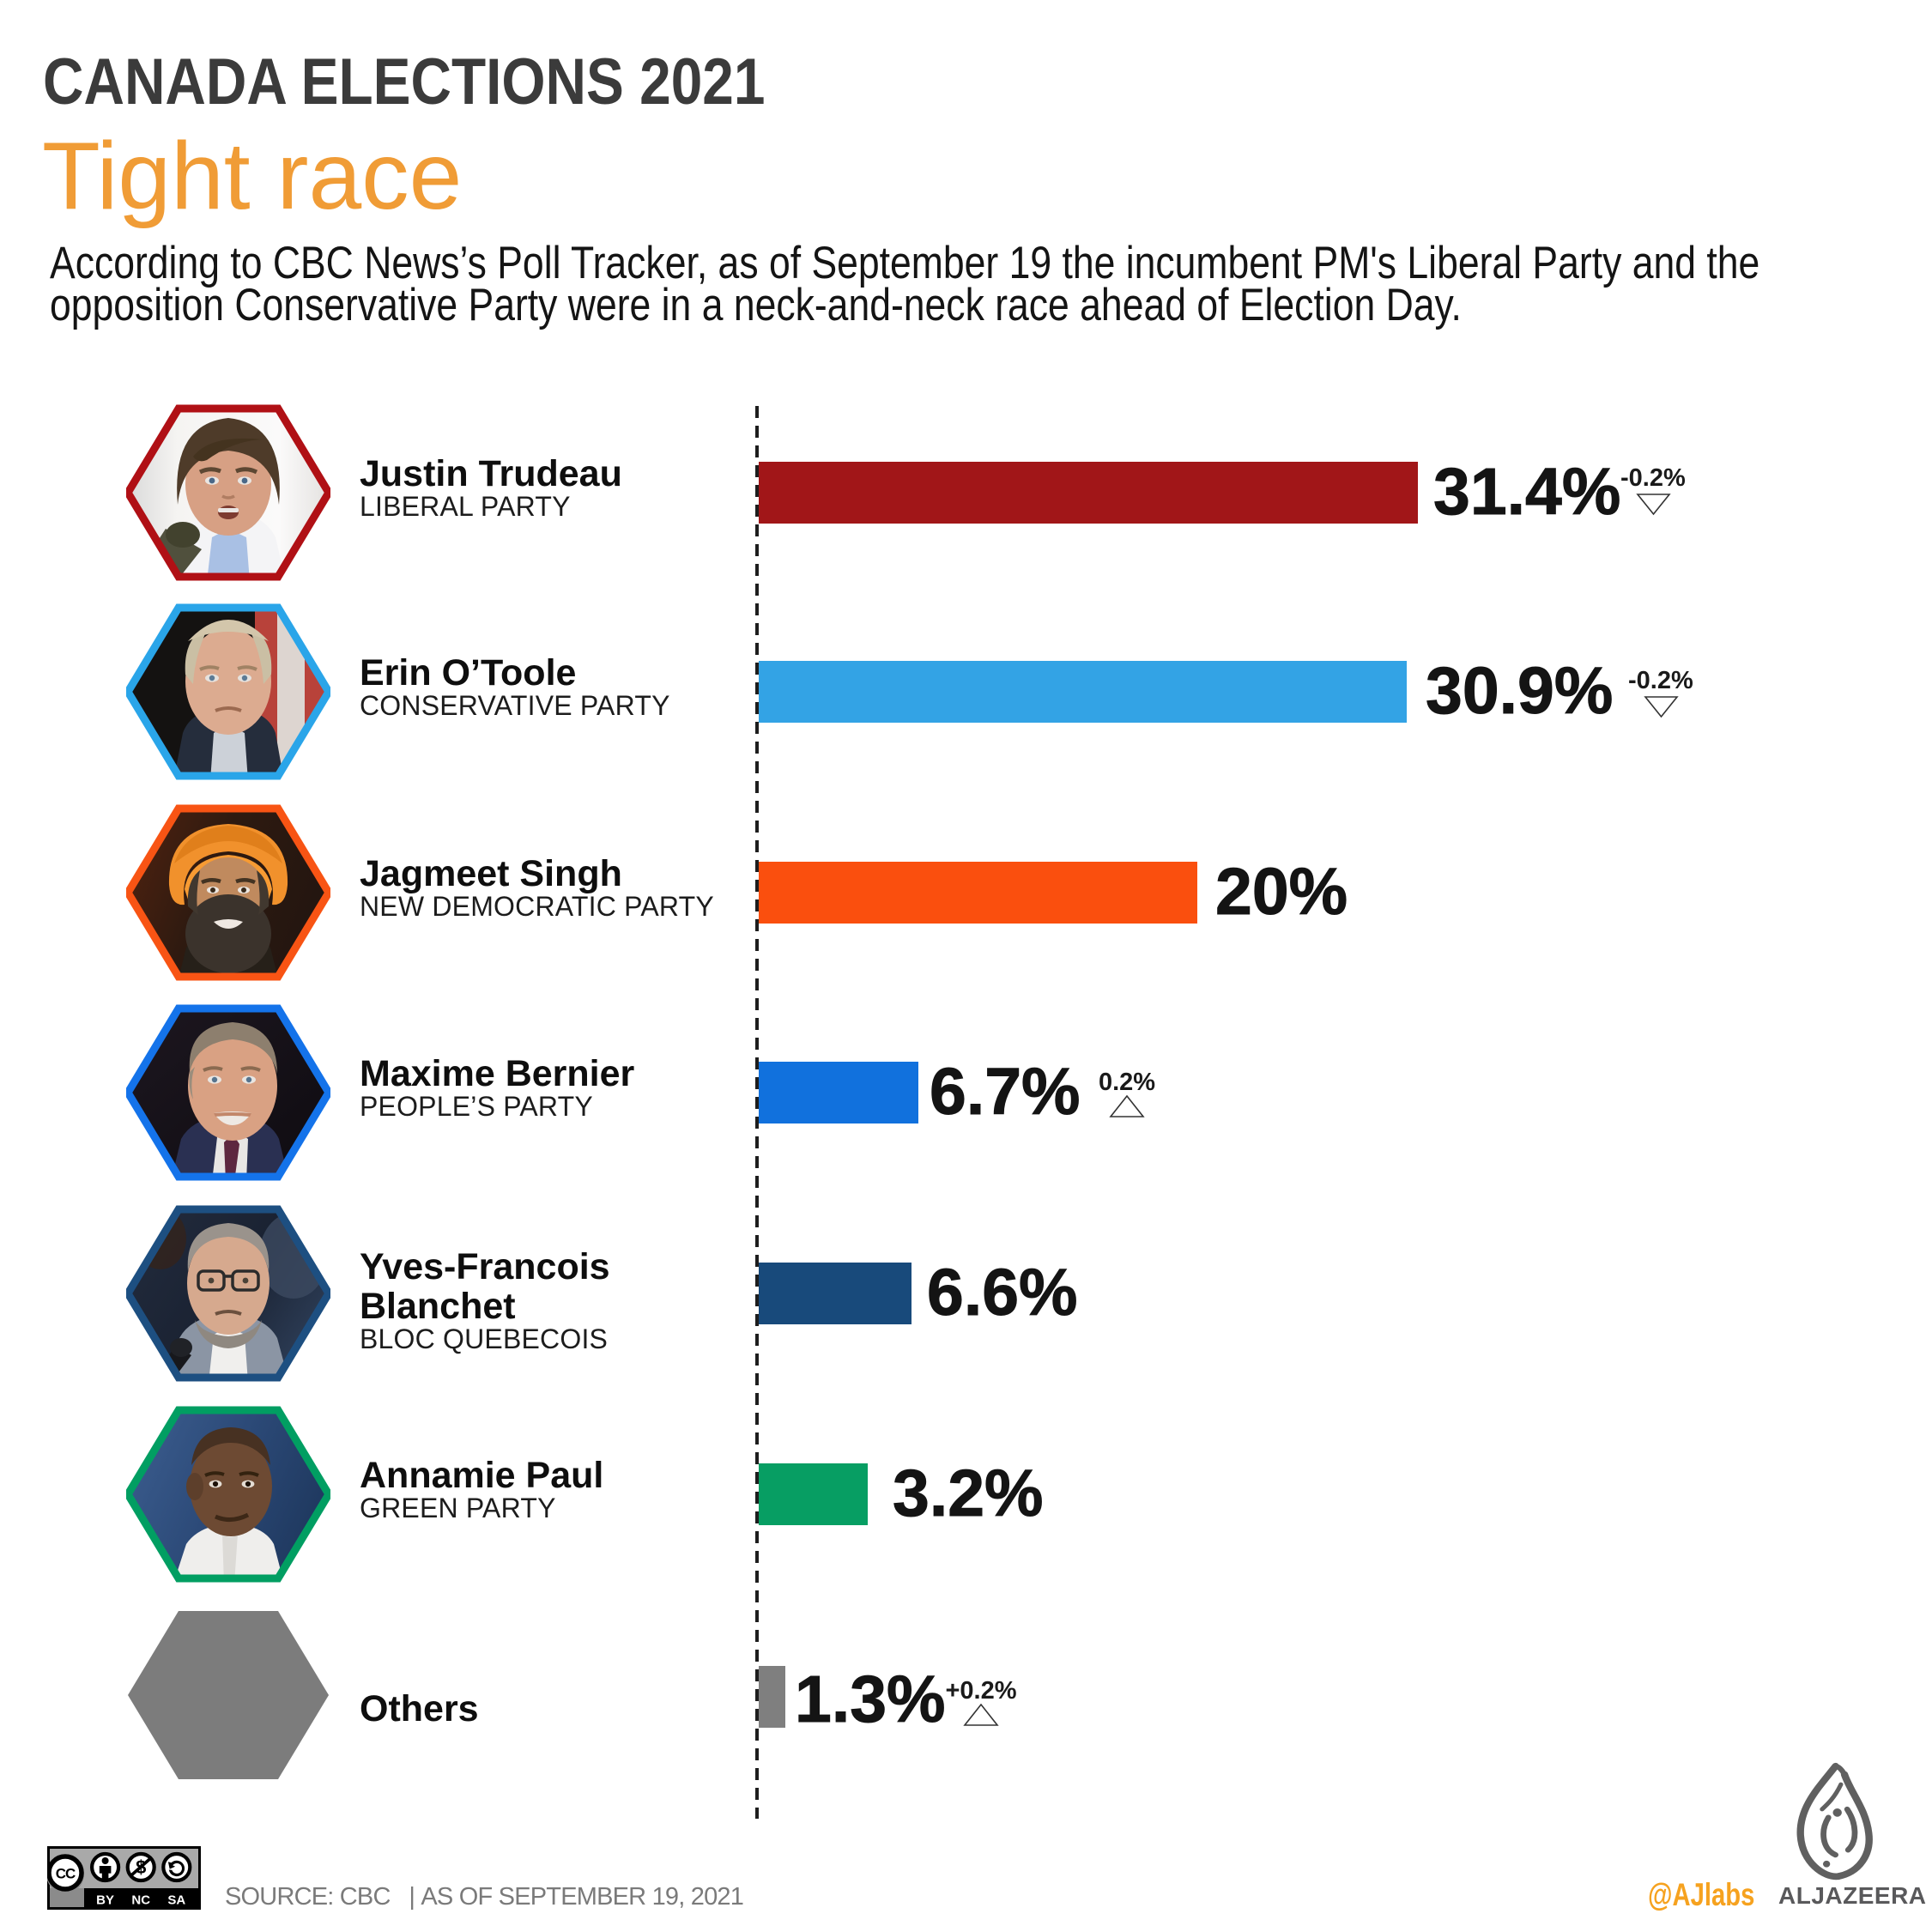 The width and height of the screenshot is (1932, 1932). I want to click on svg-text: CC, so click(66, 1874).